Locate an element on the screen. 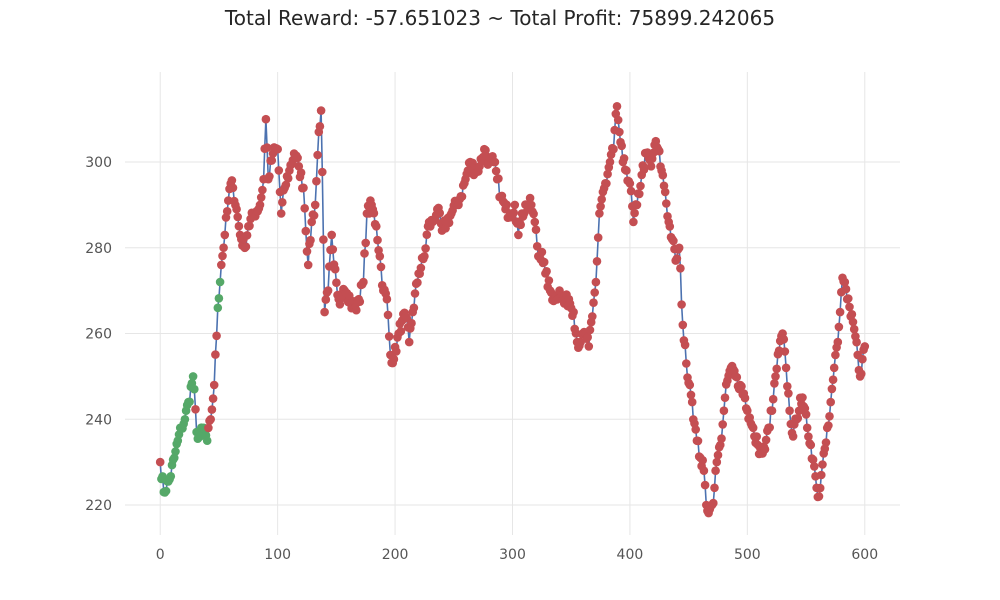 The width and height of the screenshot is (1000, 600). x-tick-label: 0 is located at coordinates (160, 555).